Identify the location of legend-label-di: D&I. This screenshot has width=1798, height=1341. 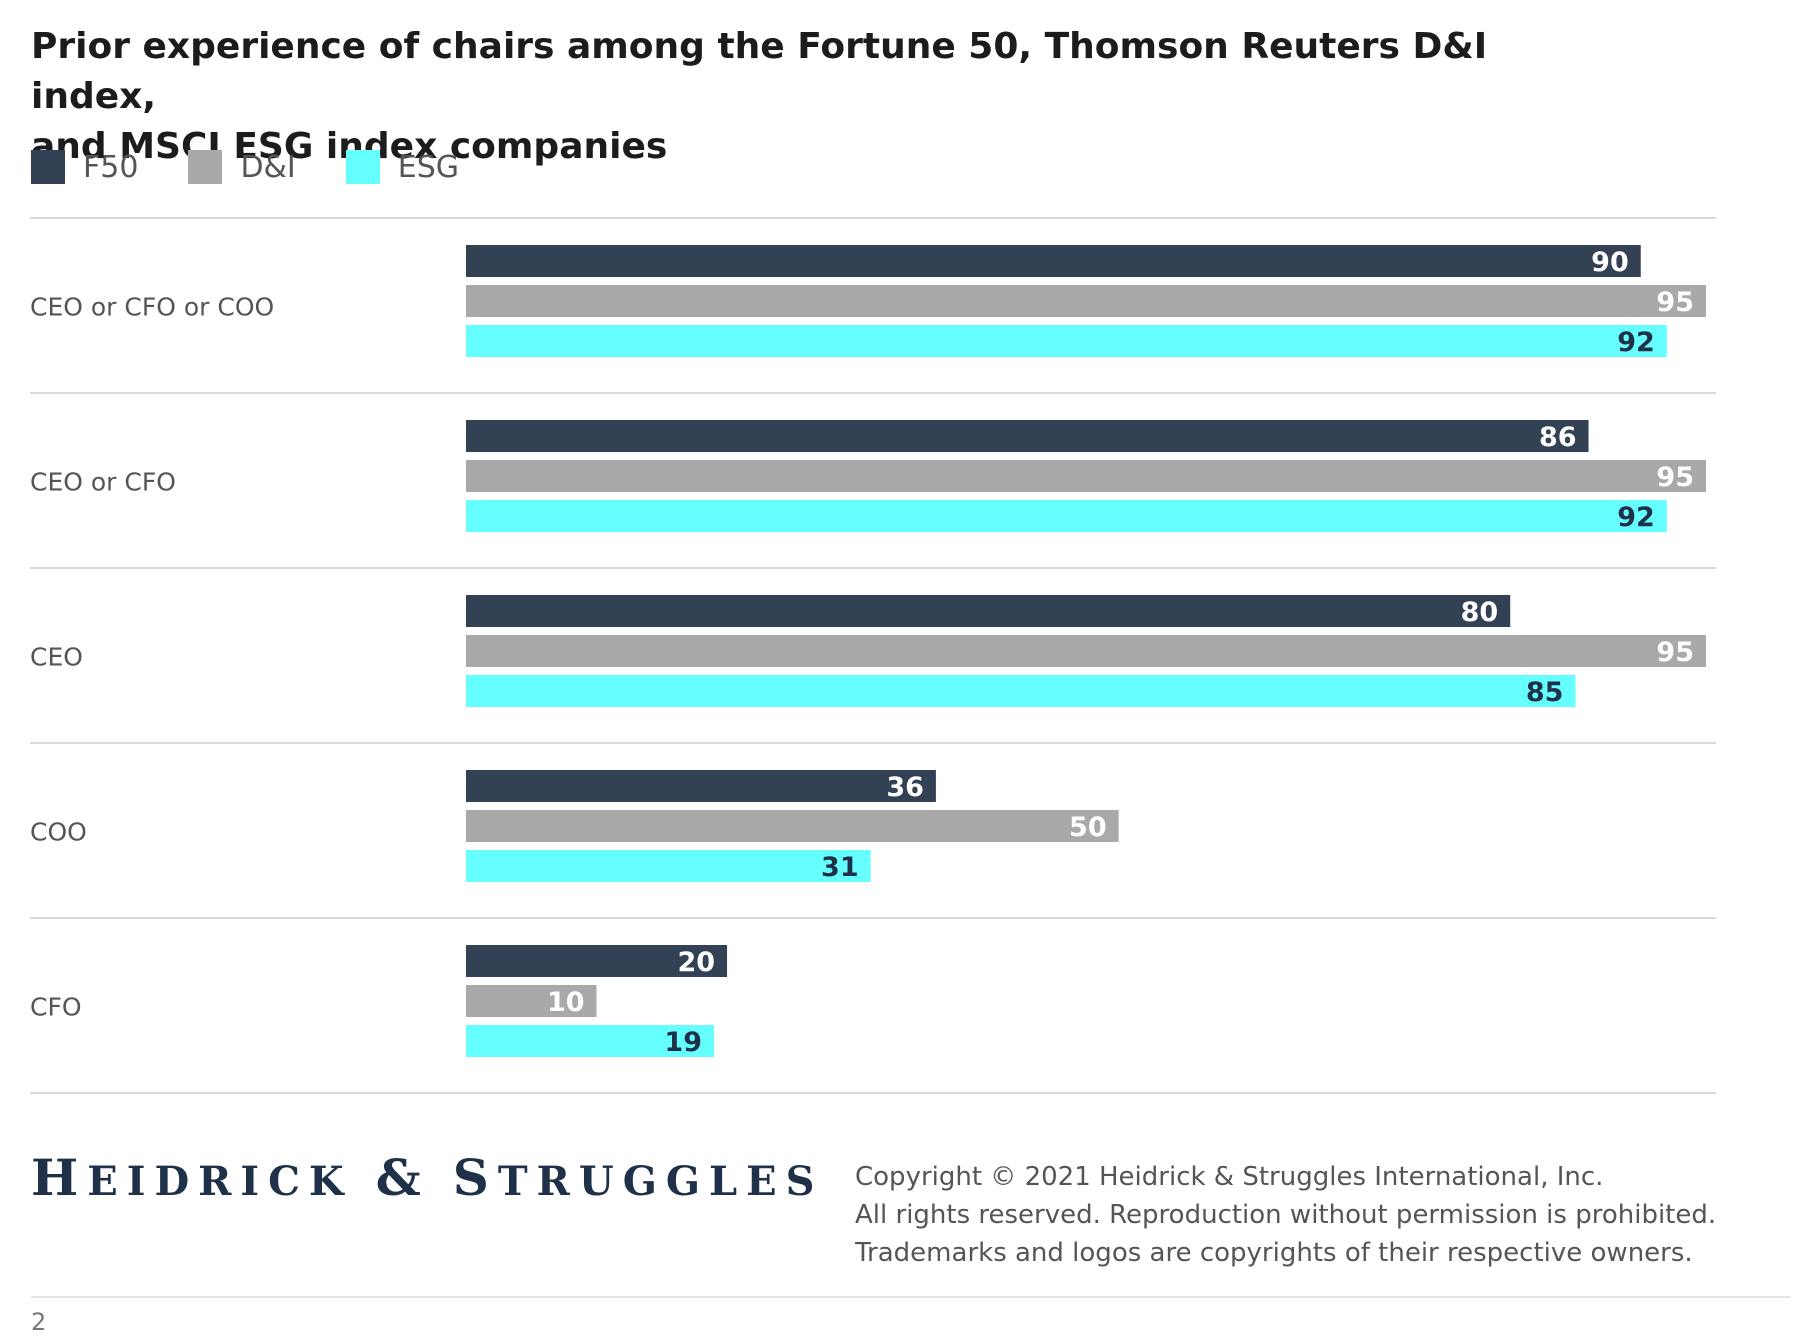
(268, 167).